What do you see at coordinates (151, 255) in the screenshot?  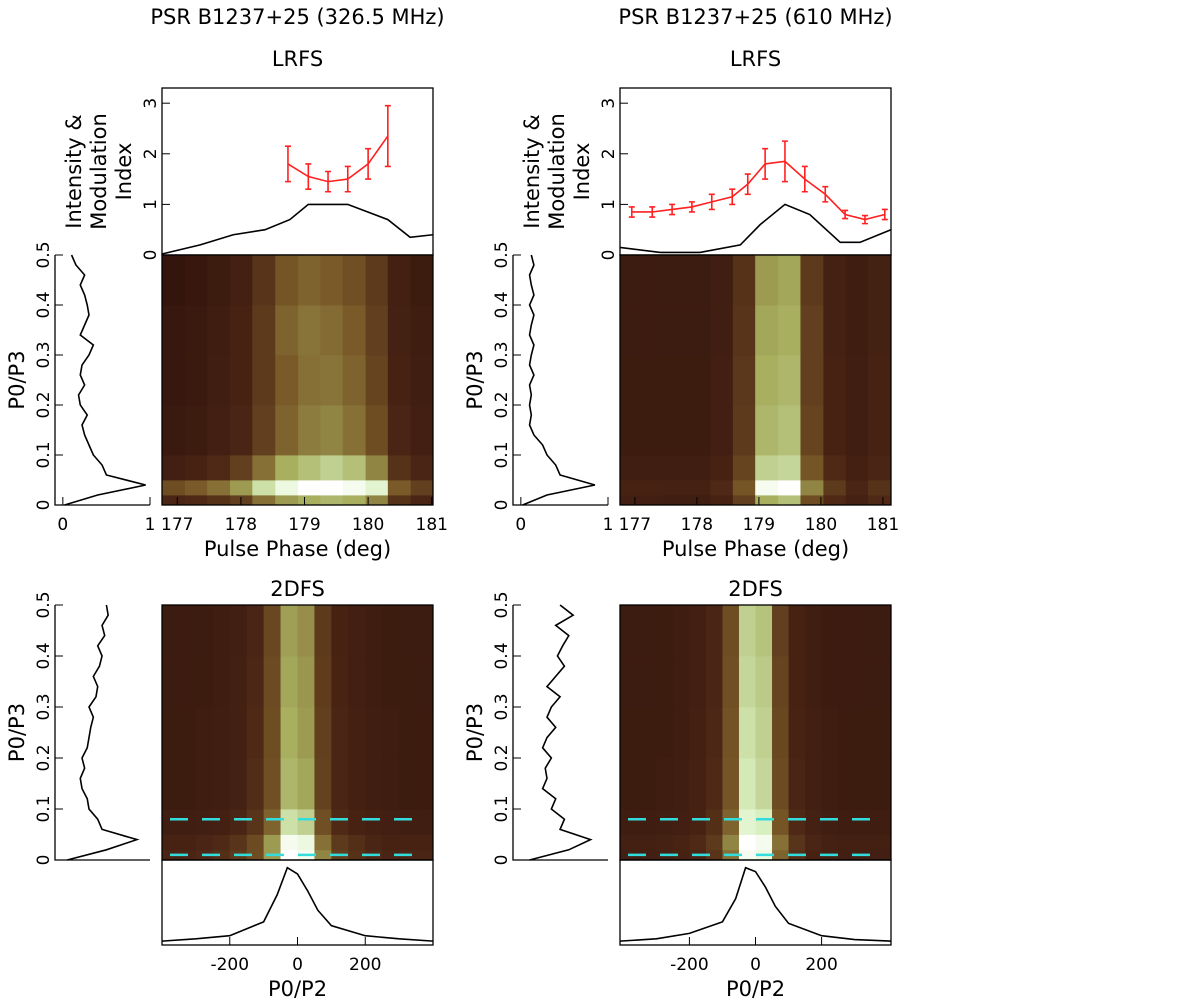 I see `y-tick-label: 0` at bounding box center [151, 255].